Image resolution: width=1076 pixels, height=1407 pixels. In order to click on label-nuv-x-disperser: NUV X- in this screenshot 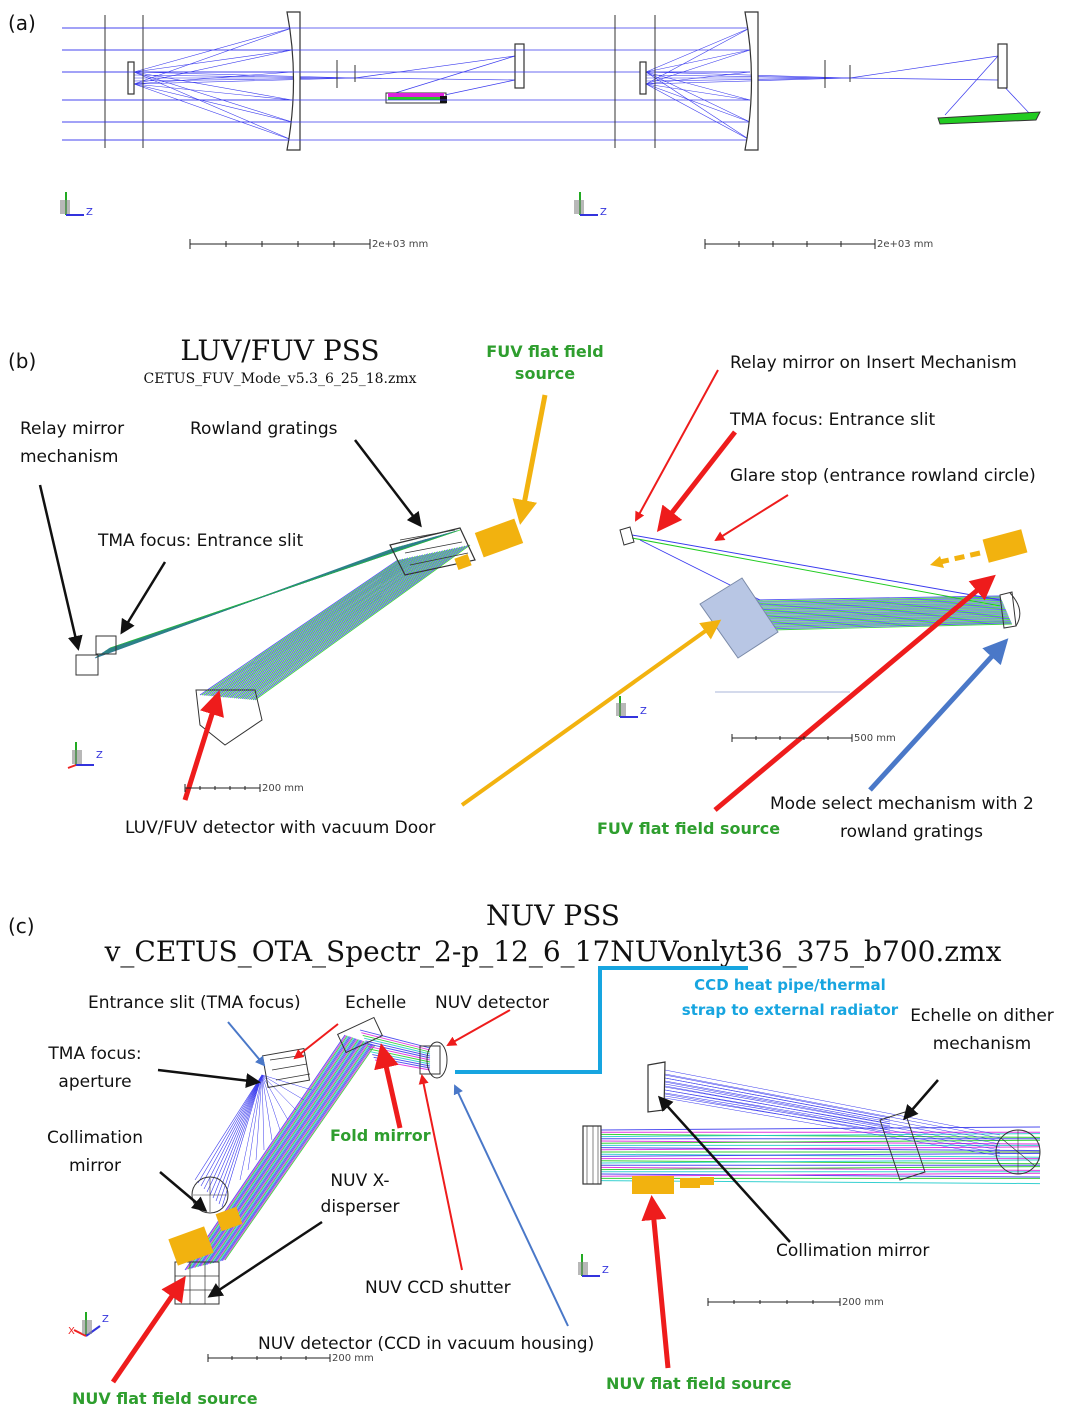, I will do `click(359, 1181)`.